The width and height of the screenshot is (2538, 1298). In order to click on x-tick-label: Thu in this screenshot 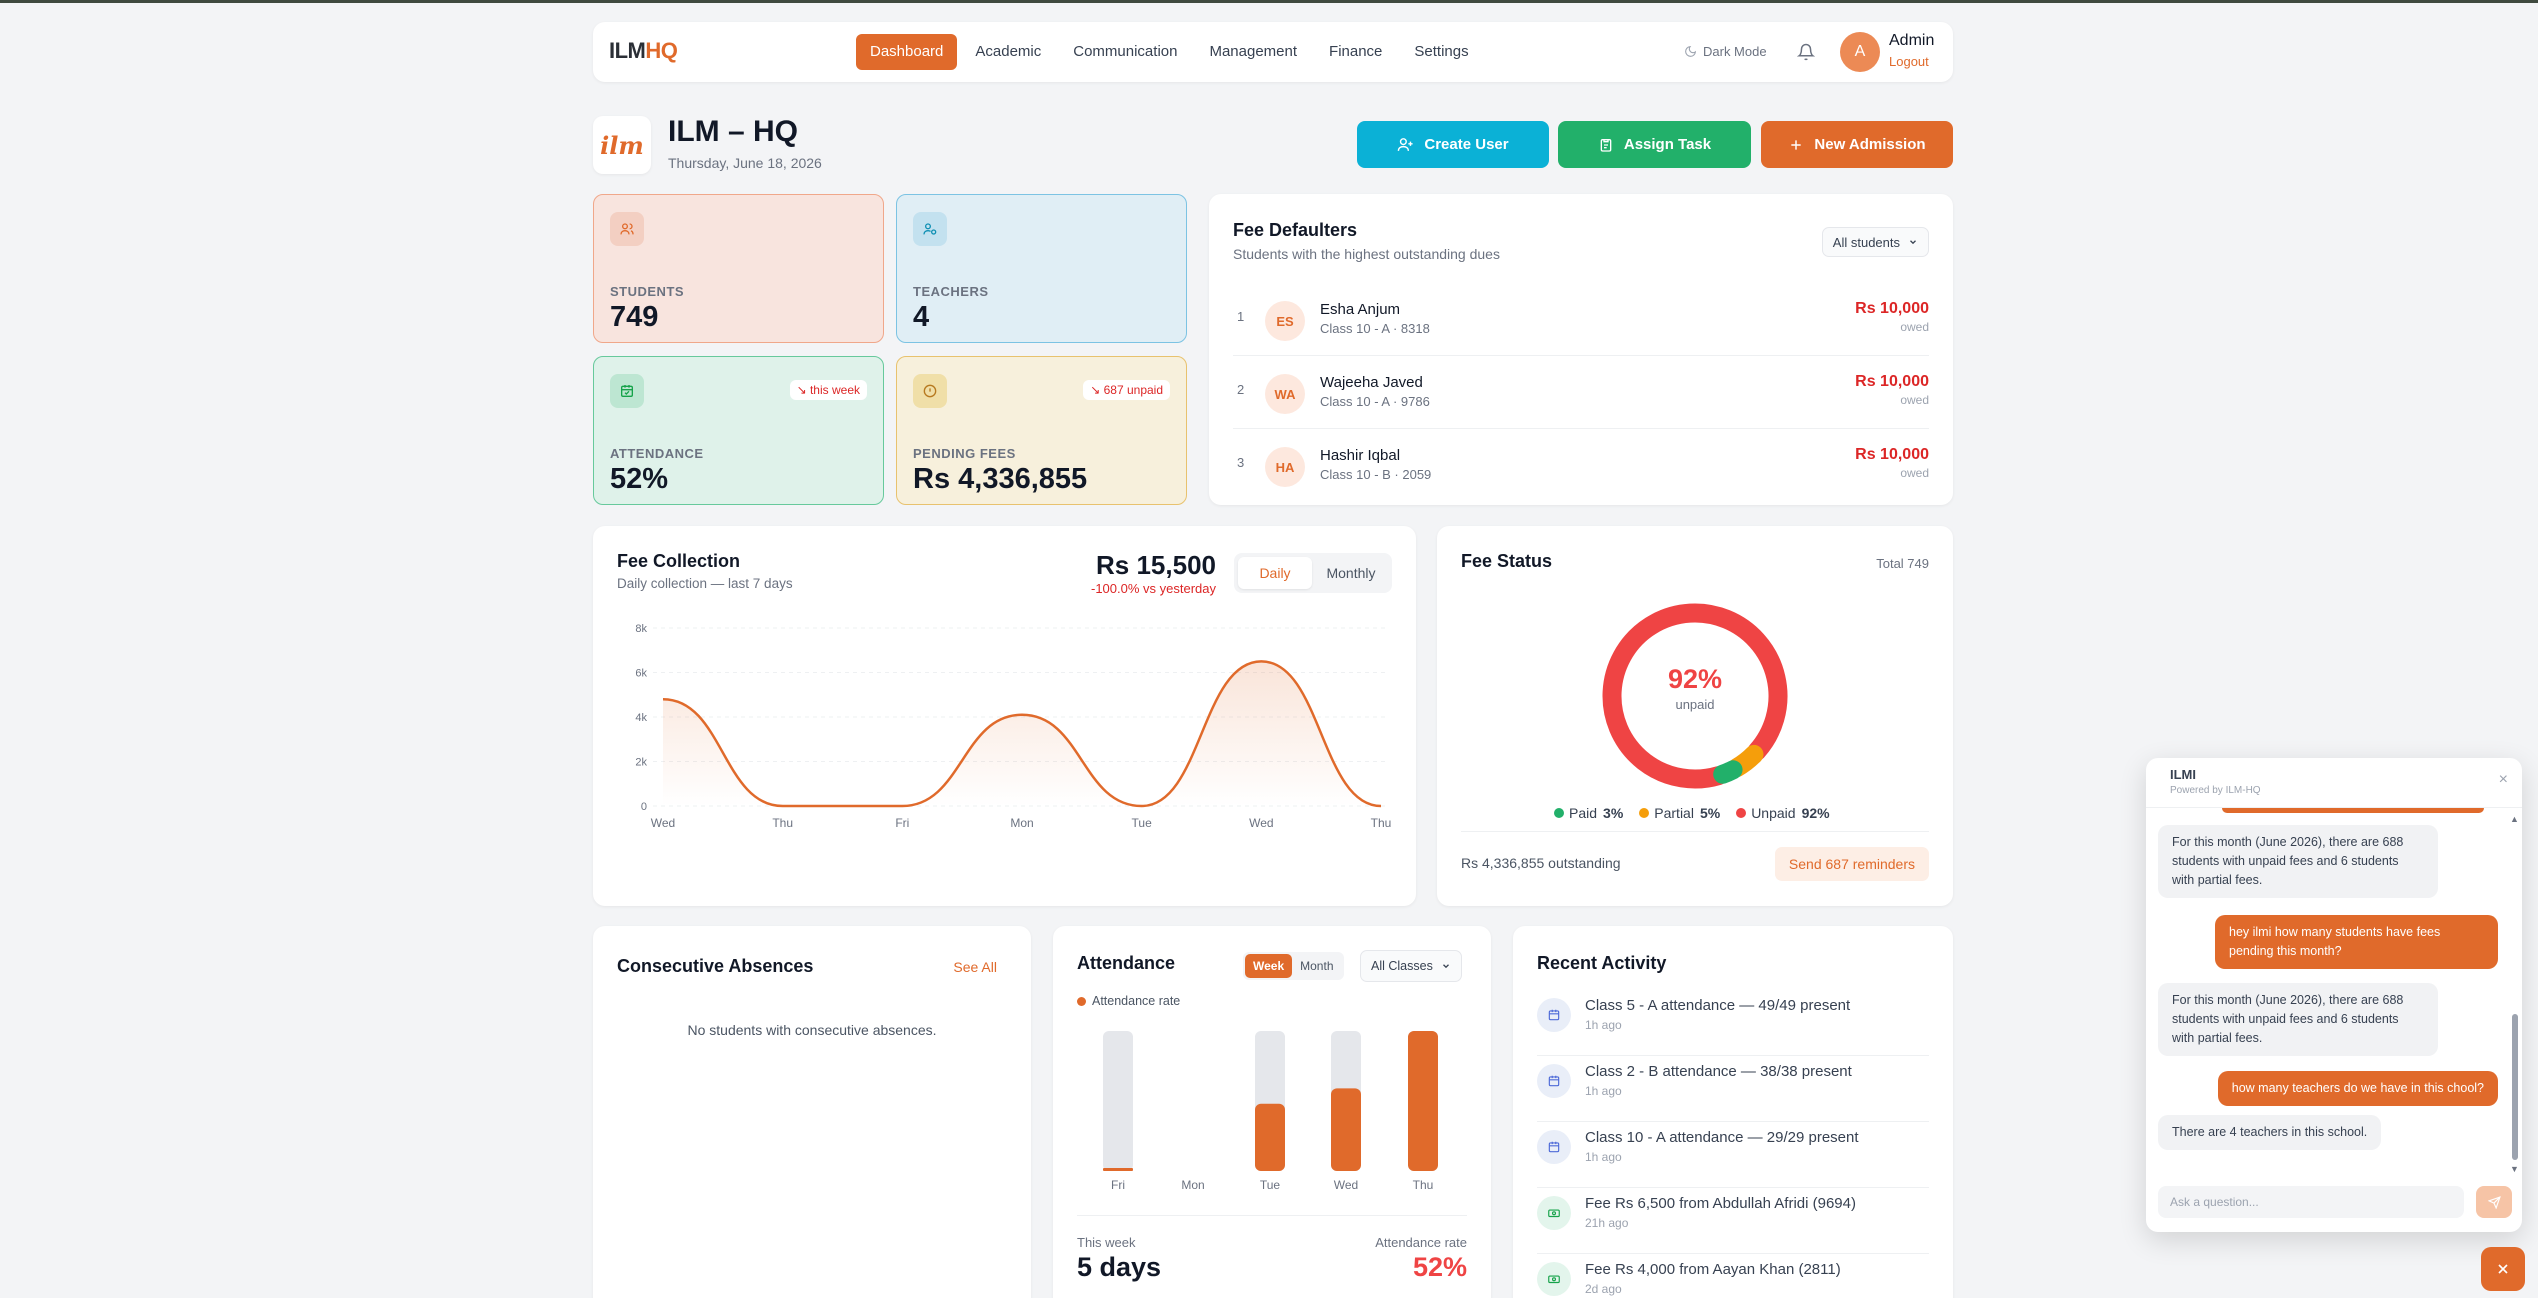, I will do `click(1423, 1185)`.